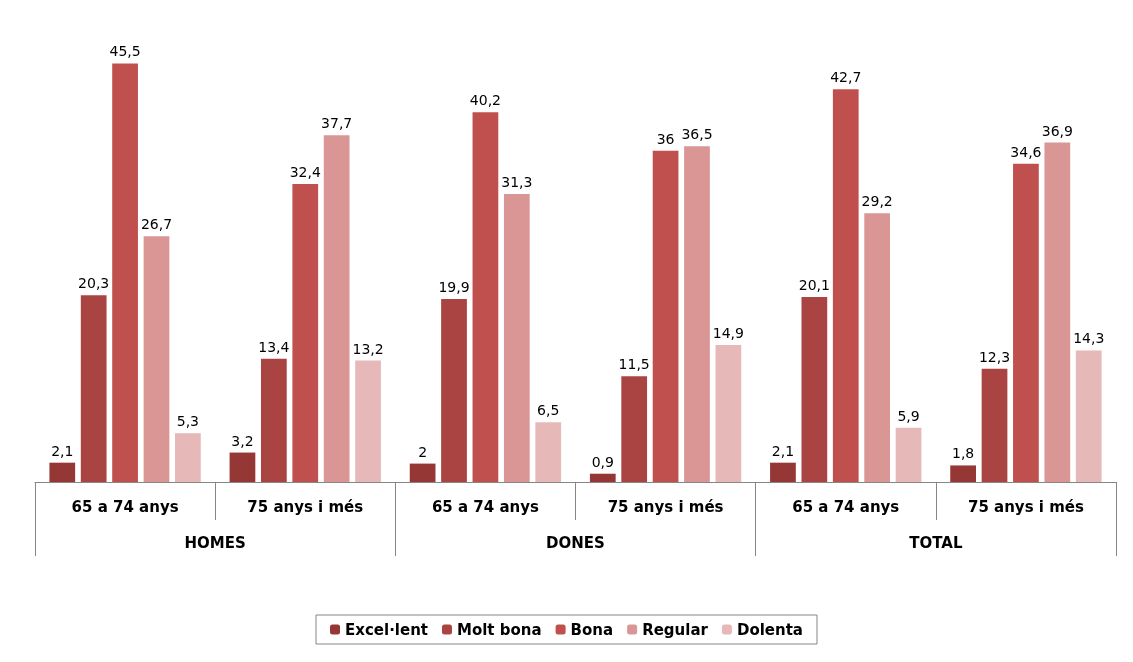 This screenshot has height=662, width=1133. I want to click on data-label: 31,3, so click(517, 182).